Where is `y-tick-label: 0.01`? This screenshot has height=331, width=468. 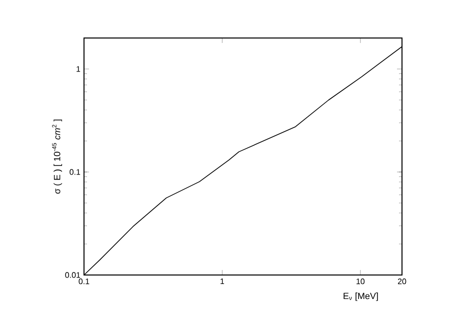
y-tick-label: 0.01 is located at coordinates (72, 275).